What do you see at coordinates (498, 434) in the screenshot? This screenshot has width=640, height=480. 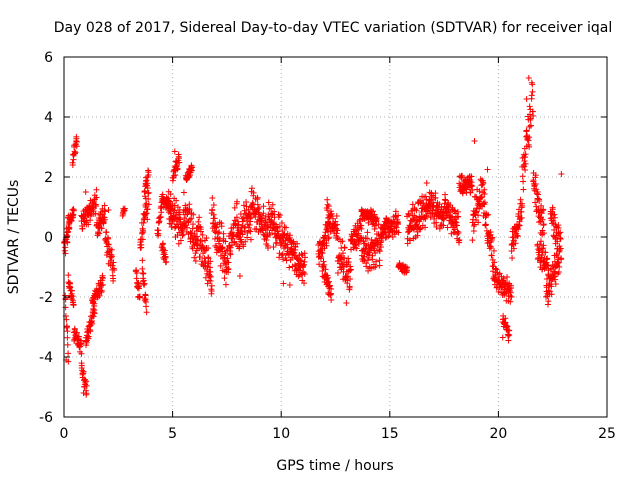 I see `x-tick-label: 20` at bounding box center [498, 434].